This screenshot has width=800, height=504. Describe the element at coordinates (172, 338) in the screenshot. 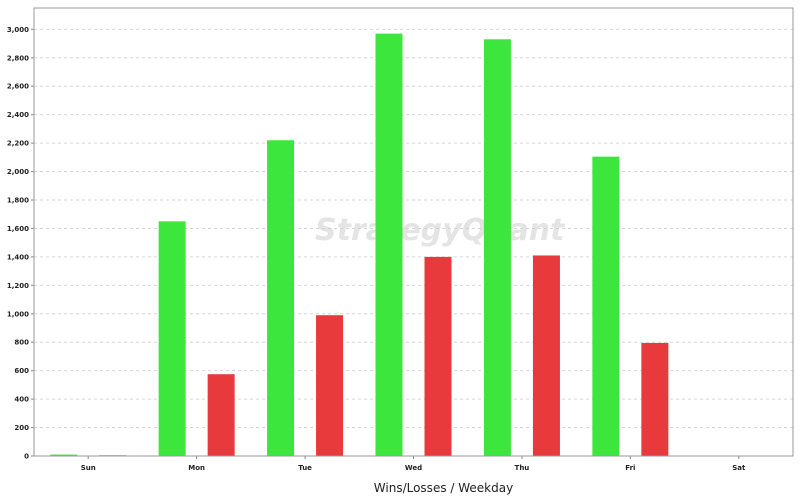

I see `win-bar-mon` at that location.